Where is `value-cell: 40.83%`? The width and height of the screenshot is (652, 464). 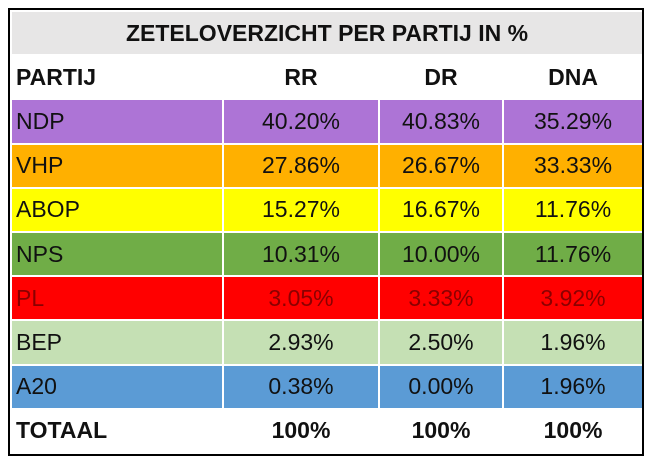 value-cell: 40.83% is located at coordinates (441, 121).